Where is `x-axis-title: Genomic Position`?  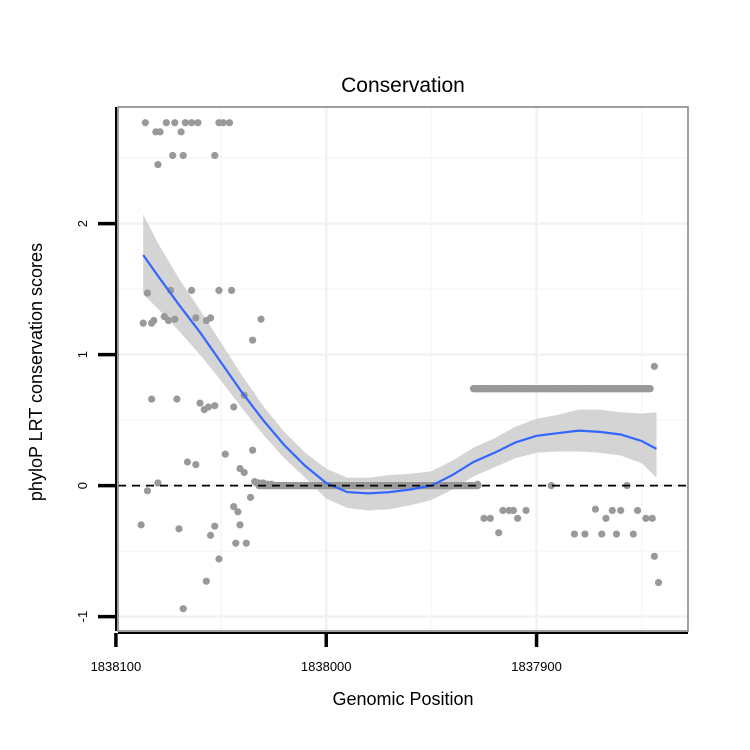 x-axis-title: Genomic Position is located at coordinates (402, 699).